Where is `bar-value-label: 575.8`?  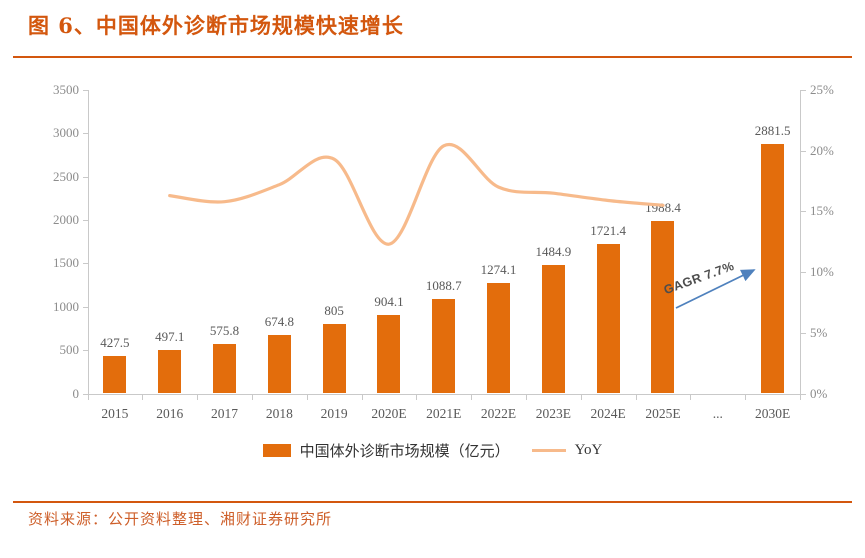
bar-value-label: 575.8 is located at coordinates (224, 330).